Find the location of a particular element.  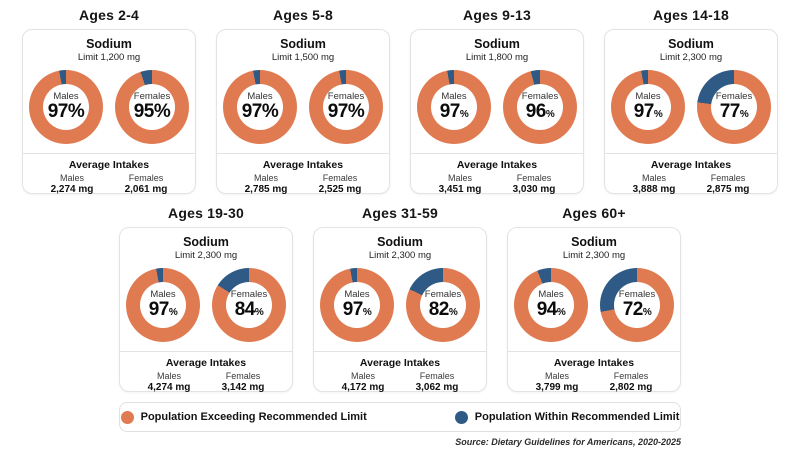

males-intake-value: 4,172 mg is located at coordinates (363, 387).